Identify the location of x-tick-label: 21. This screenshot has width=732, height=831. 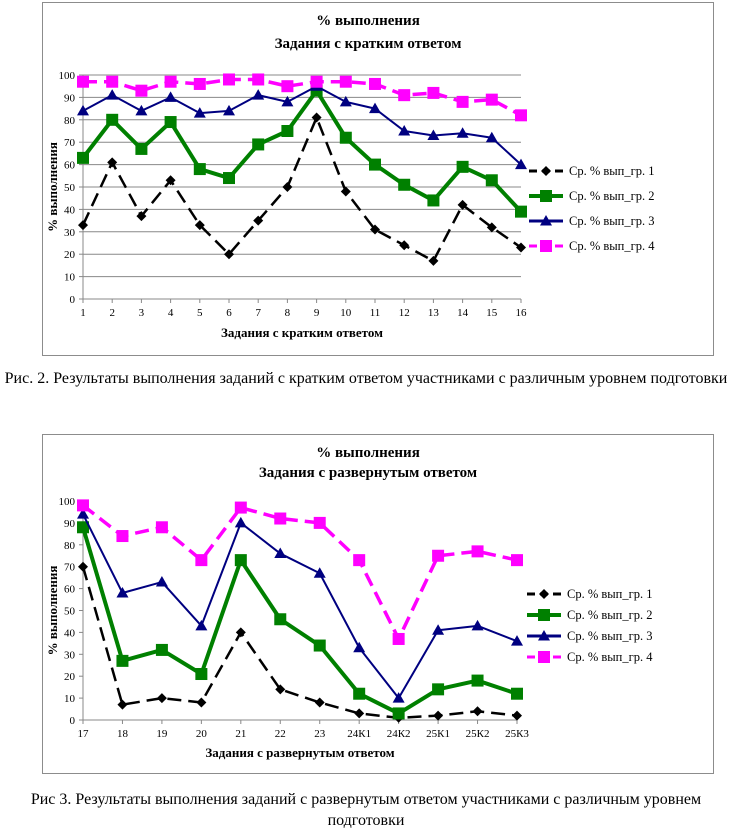
(240, 734).